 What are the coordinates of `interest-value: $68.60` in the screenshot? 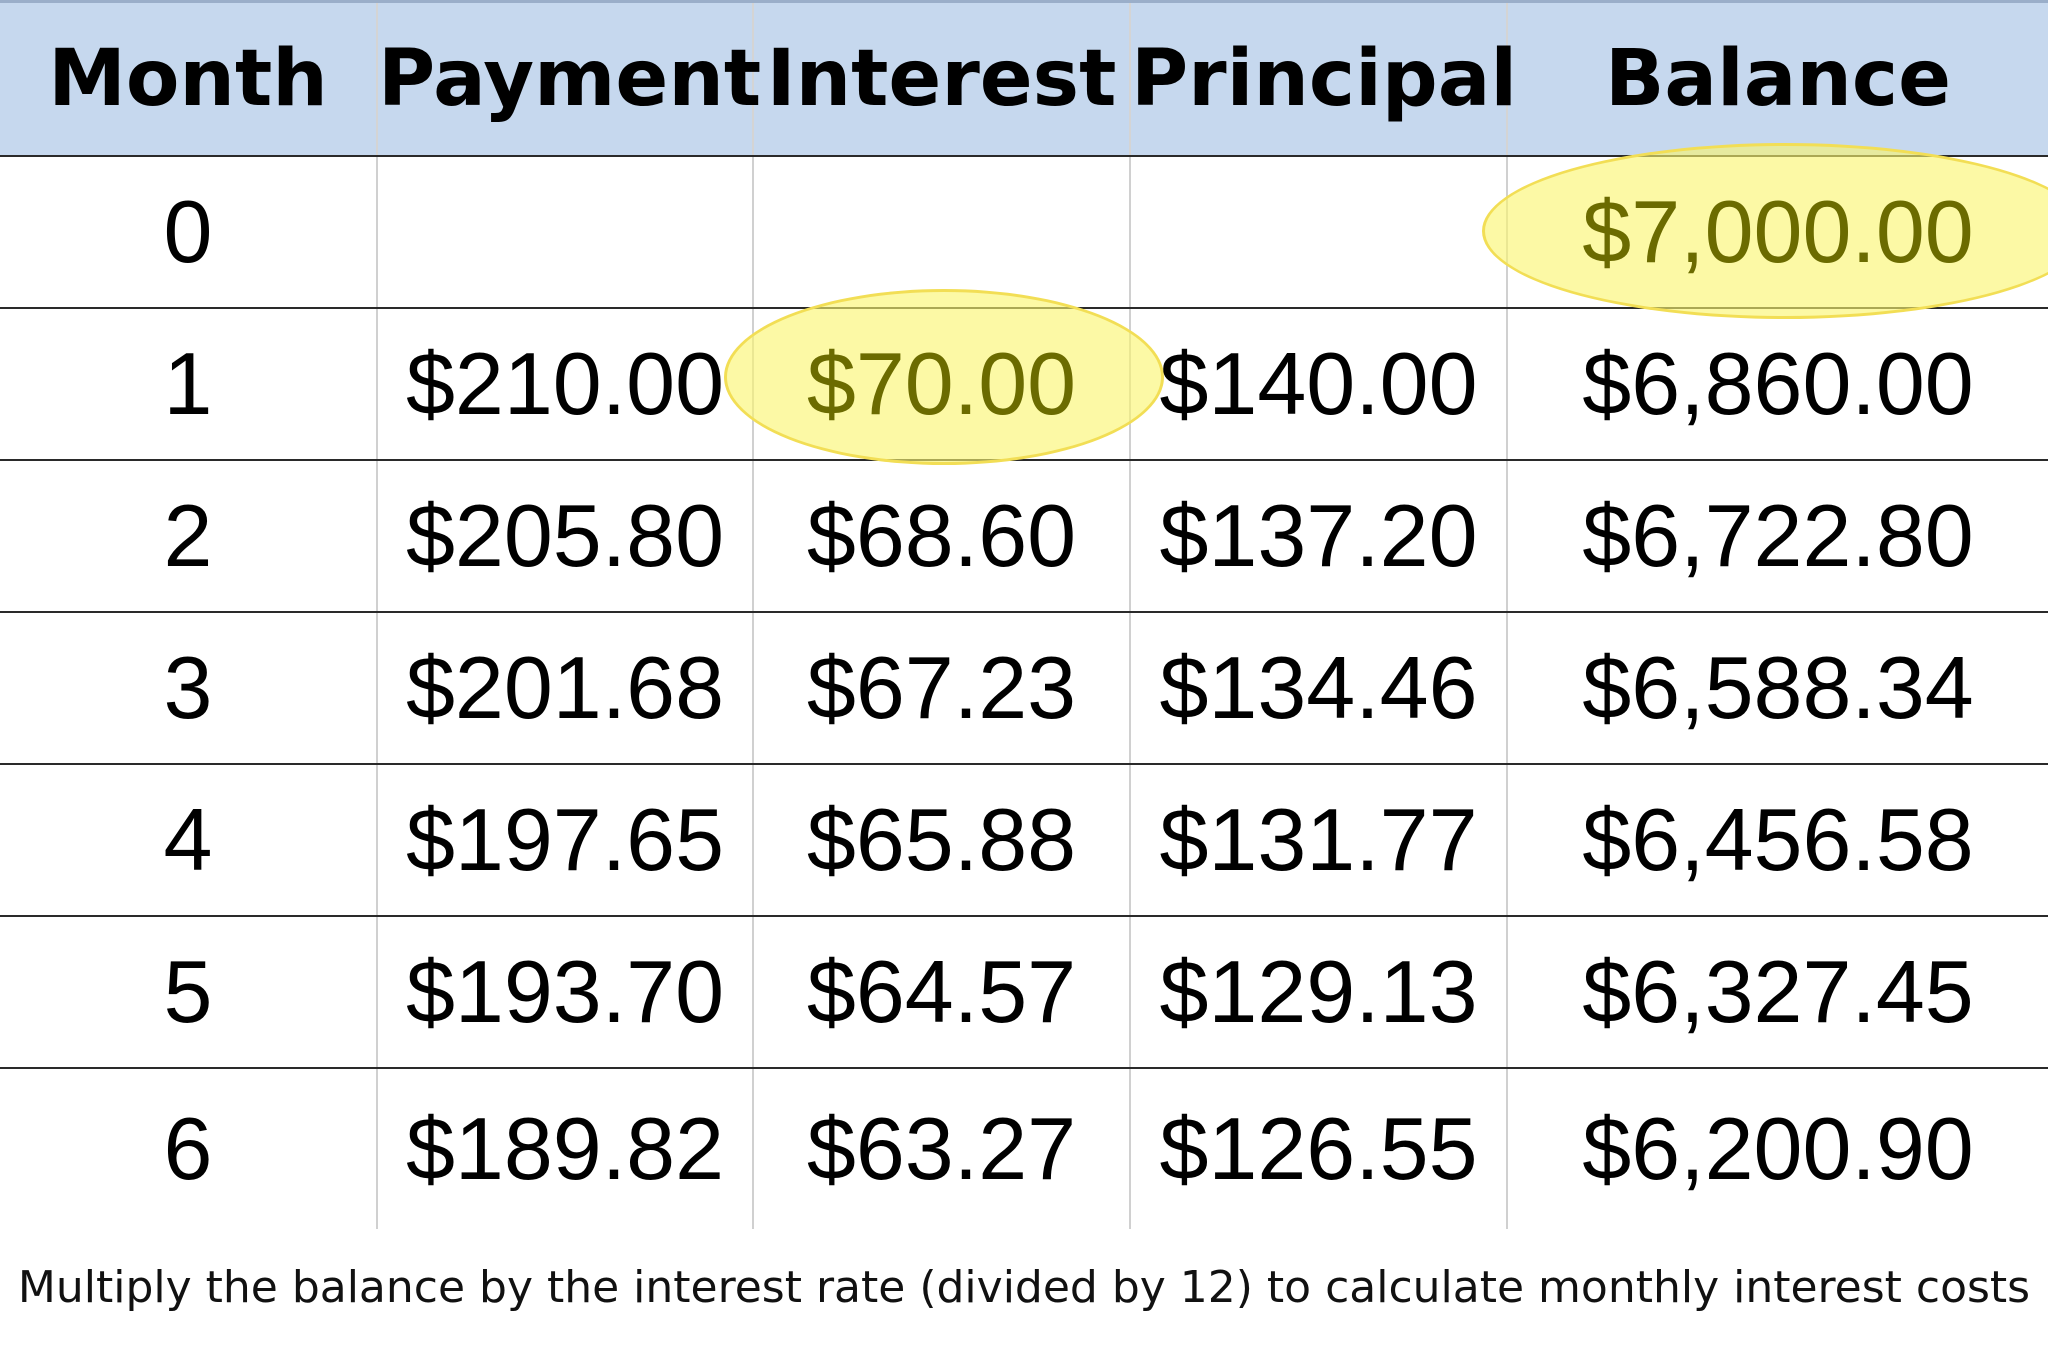 It's located at (941, 535).